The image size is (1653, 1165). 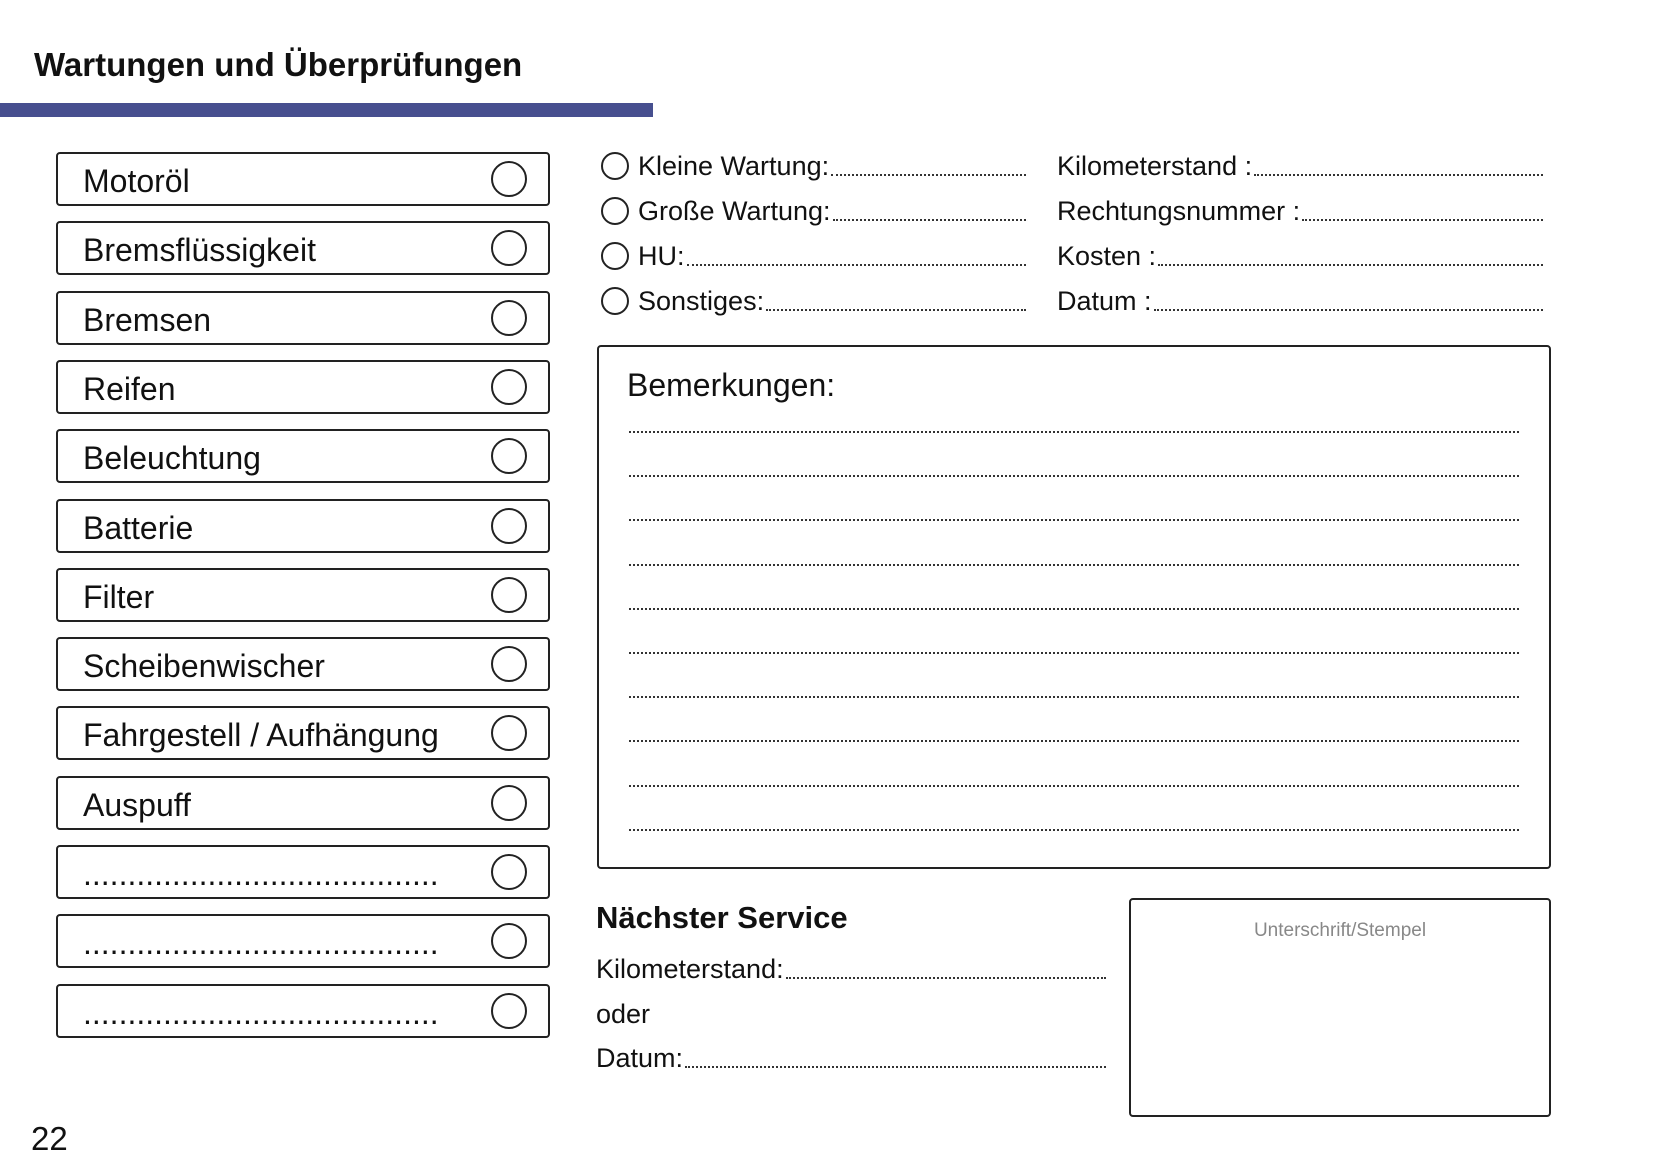 What do you see at coordinates (701, 301) in the screenshot?
I see `service-type-label: Sonstiges:` at bounding box center [701, 301].